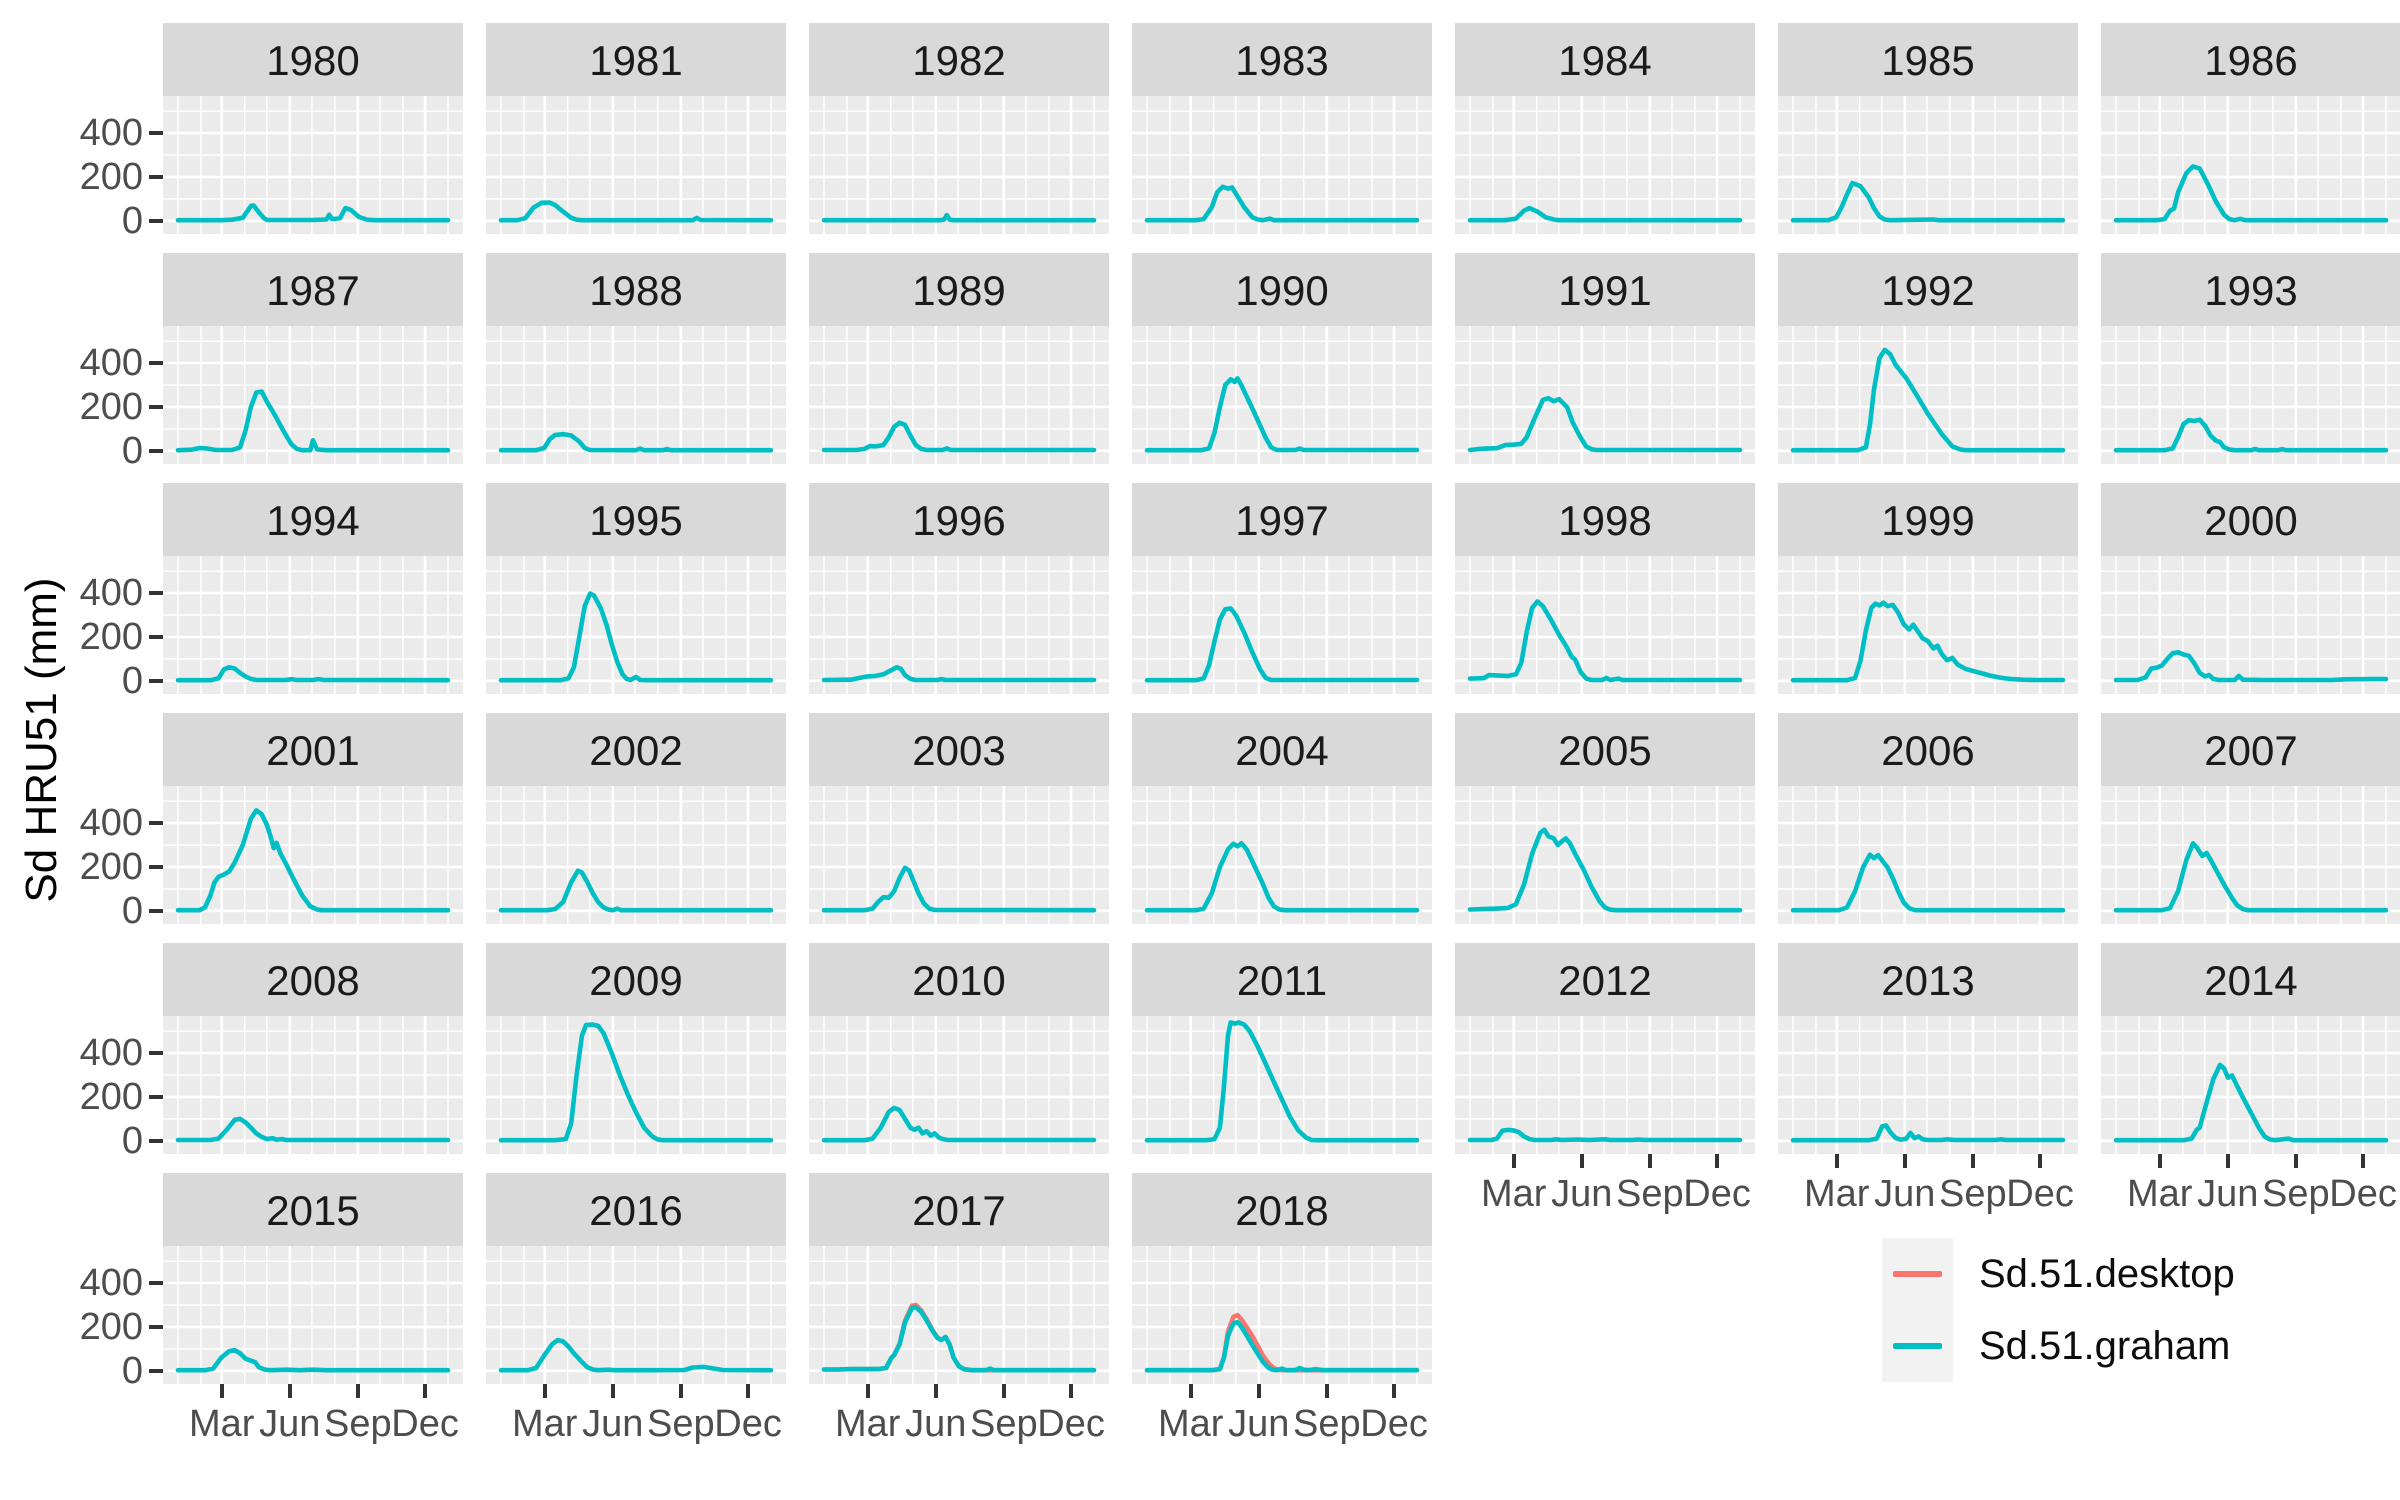 This screenshot has height=1500, width=2400. What do you see at coordinates (1282, 59) in the screenshot?
I see `facet-strip: 1983` at bounding box center [1282, 59].